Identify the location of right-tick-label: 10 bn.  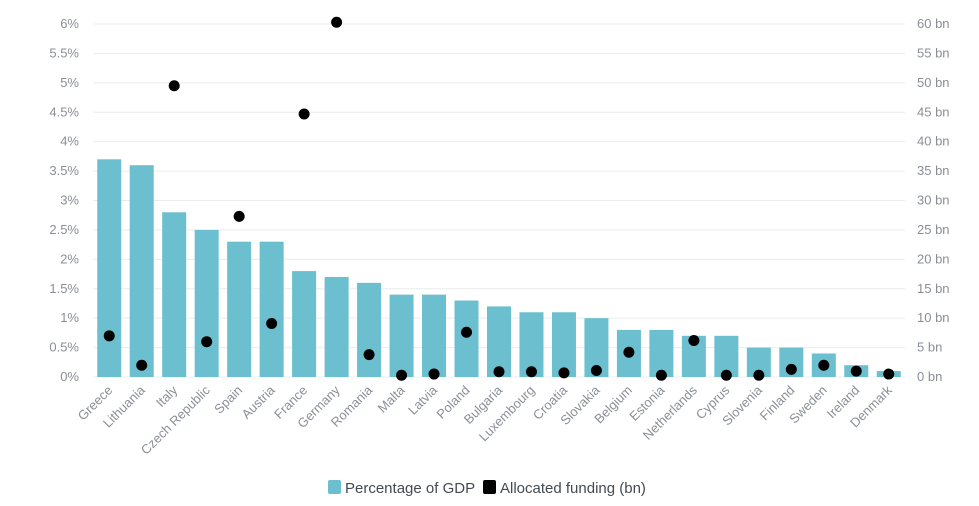
(933, 317).